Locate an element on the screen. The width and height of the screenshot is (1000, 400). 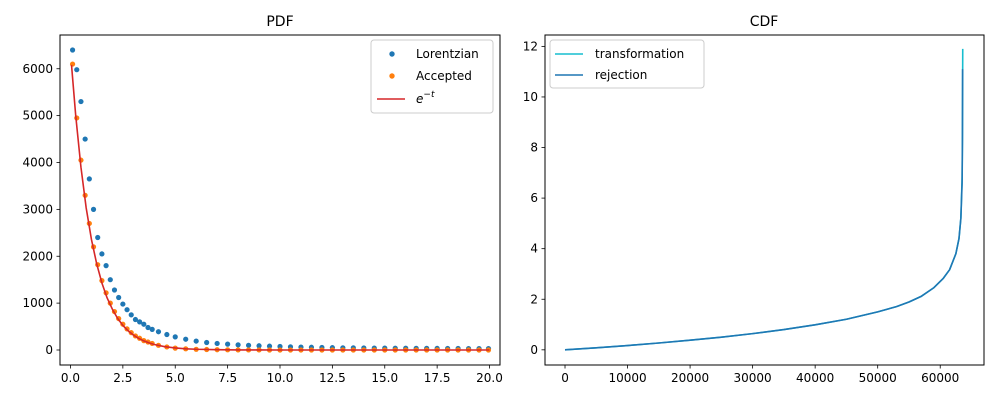
cdf-legend: transformation rejection is located at coordinates (627, 64).